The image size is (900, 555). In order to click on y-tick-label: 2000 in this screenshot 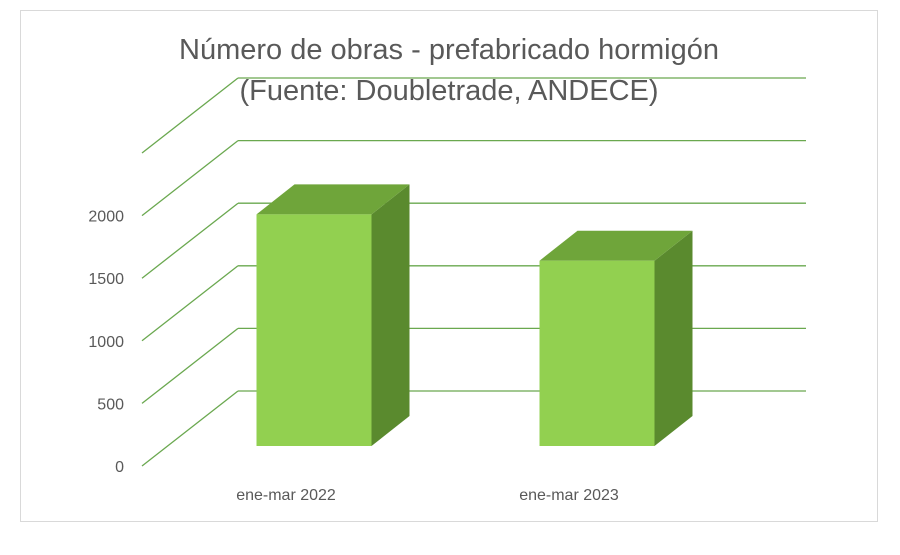, I will do `click(106, 217)`.